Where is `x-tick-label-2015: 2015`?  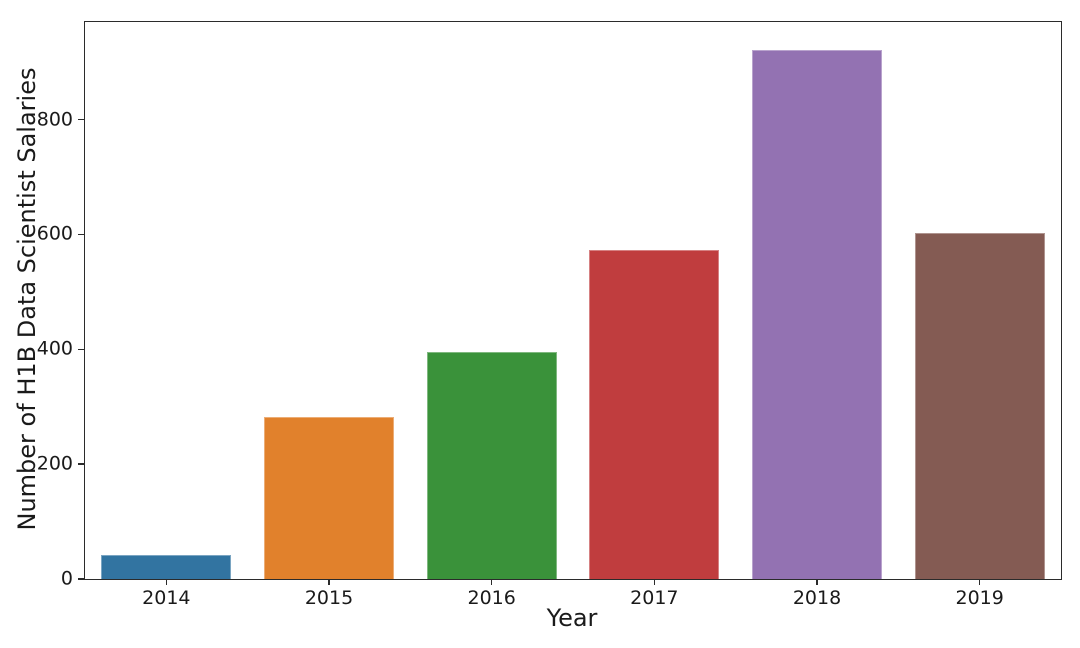 x-tick-label-2015: 2015 is located at coordinates (329, 598).